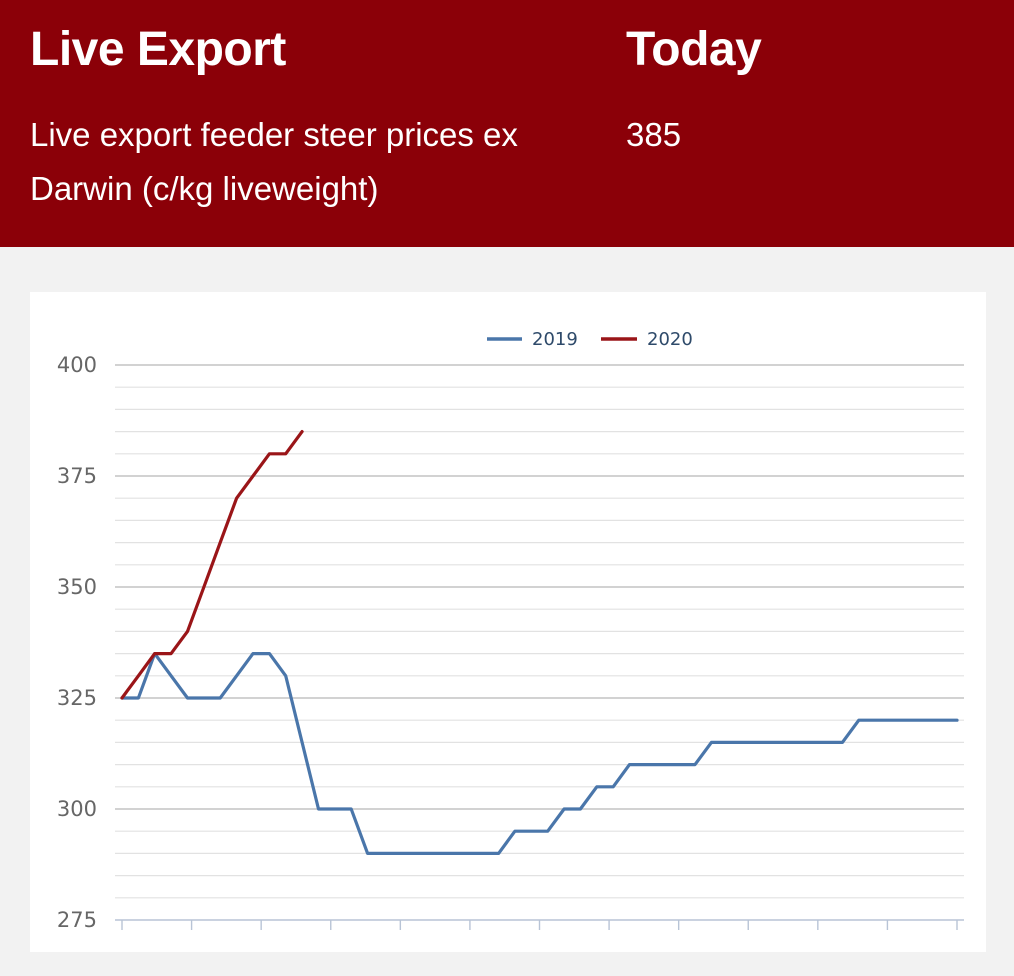 Image resolution: width=1014 pixels, height=976 pixels. I want to click on y-tick-label: 350, so click(77, 587).